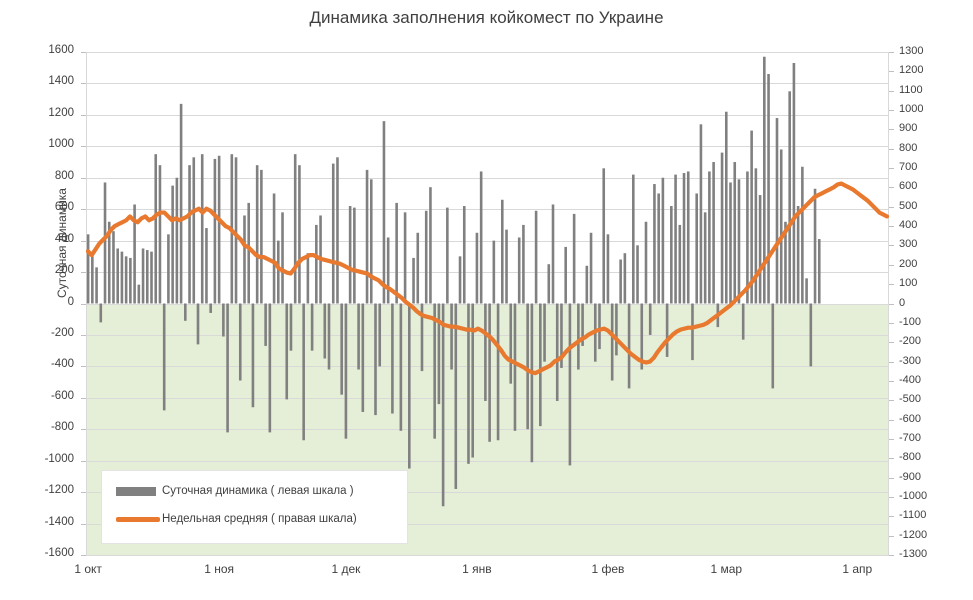 This screenshot has height=600, width=973. Describe the element at coordinates (910, 341) in the screenshot. I see `y-tick-label-right: -200` at that location.